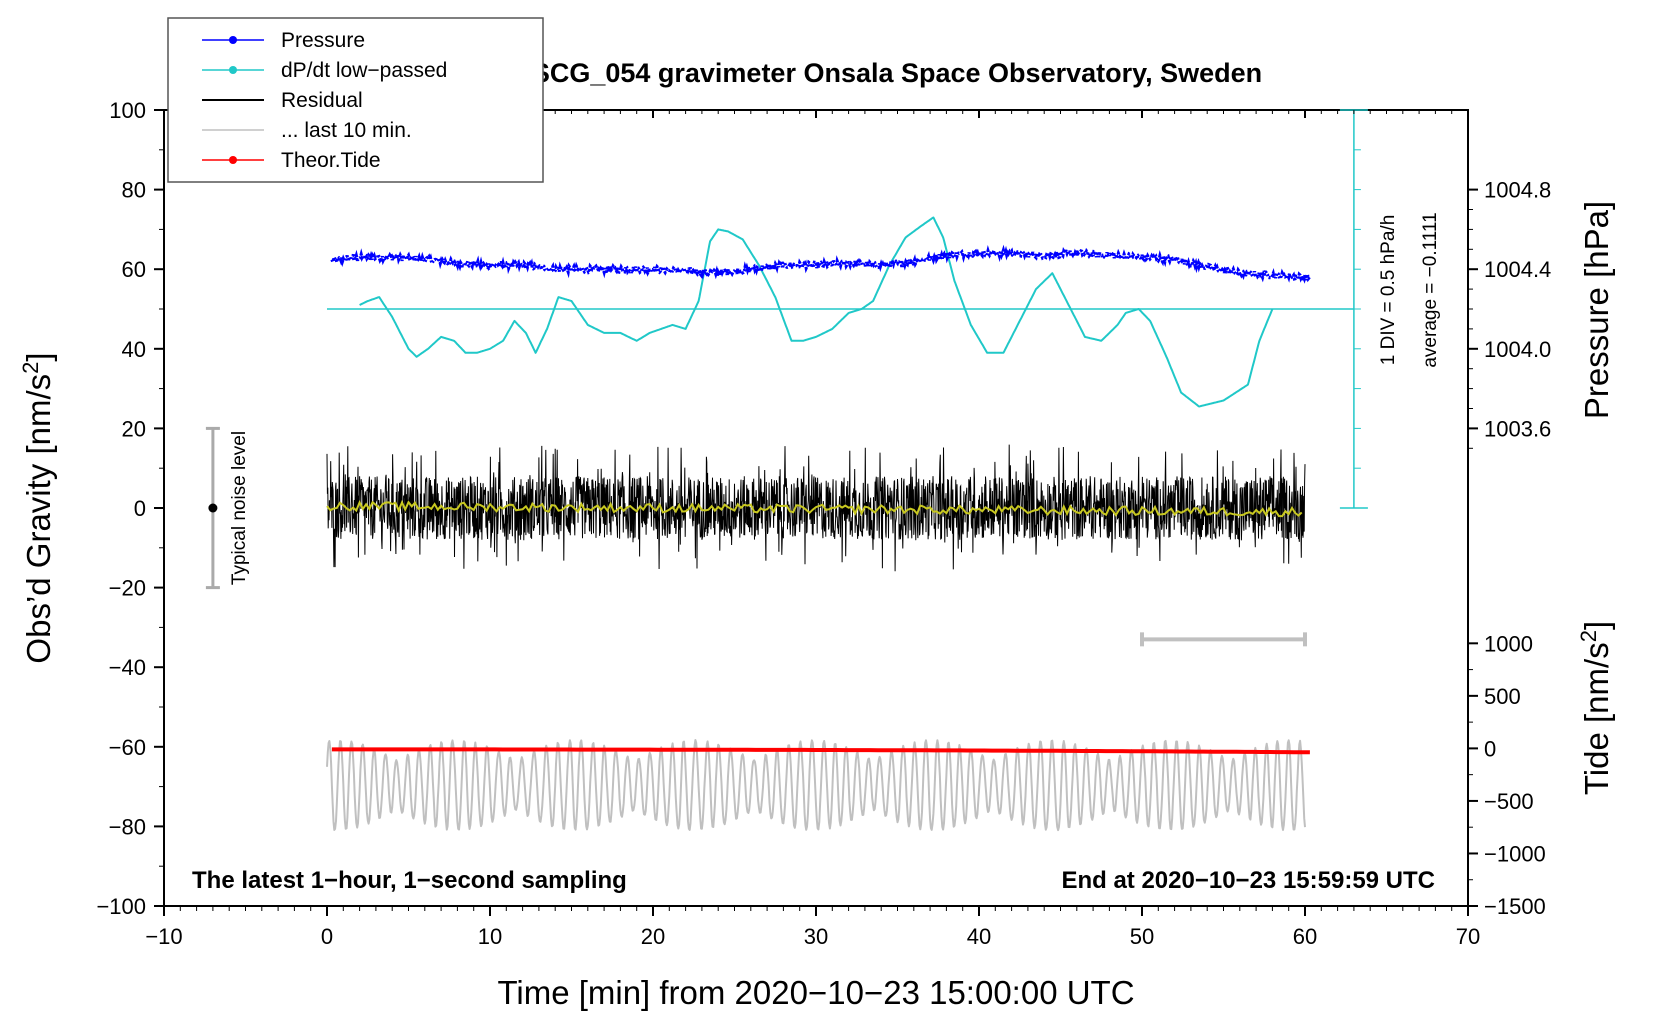 The image size is (1660, 1020). I want to click on residual-series, so click(816, 508).